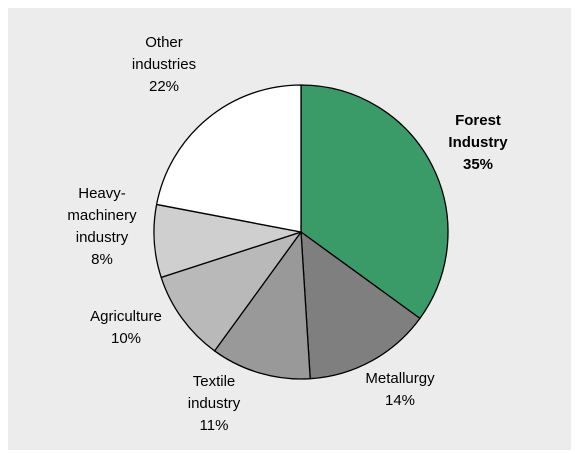 This screenshot has width=575, height=454. Describe the element at coordinates (164, 86) in the screenshot. I see `slice-label-line: 22%` at that location.